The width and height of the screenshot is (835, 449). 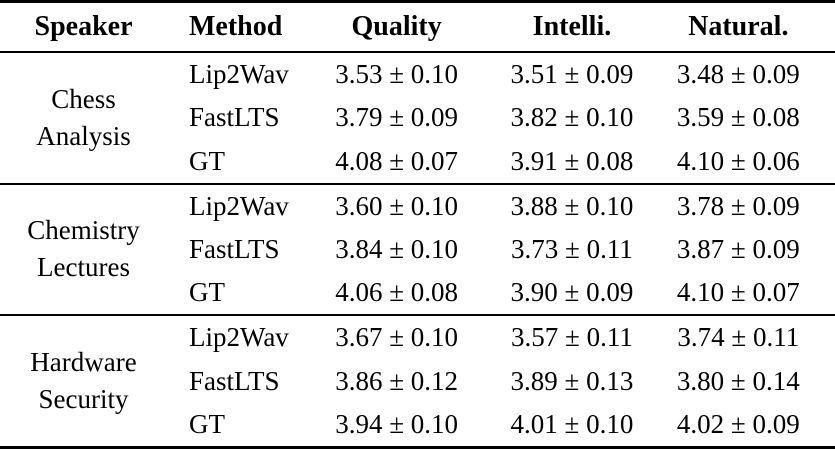 What do you see at coordinates (397, 205) in the screenshot?
I see `quality-cell: 3.60 ± 0.10` at bounding box center [397, 205].